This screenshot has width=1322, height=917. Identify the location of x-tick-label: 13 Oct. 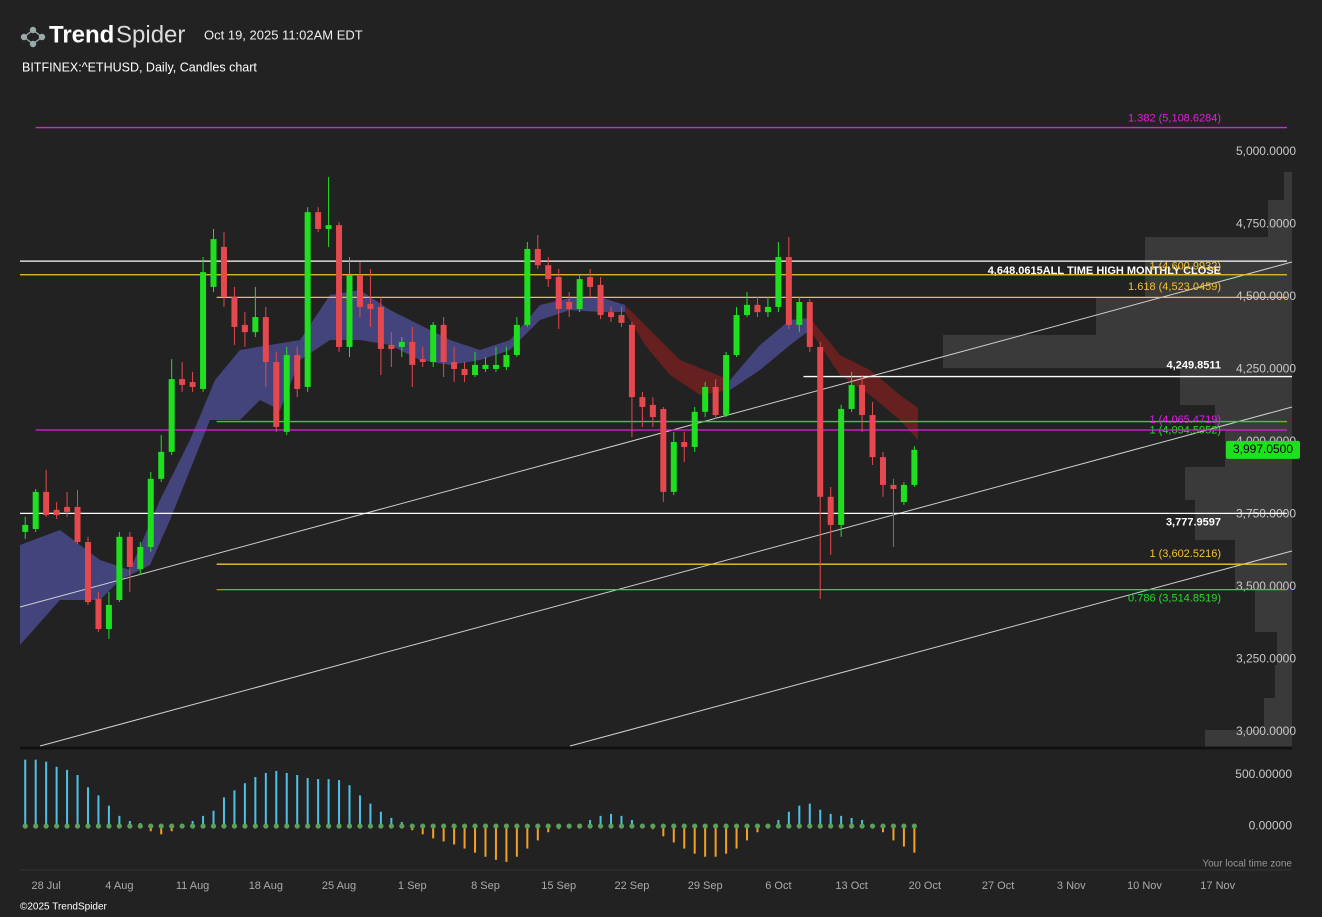
(851, 886).